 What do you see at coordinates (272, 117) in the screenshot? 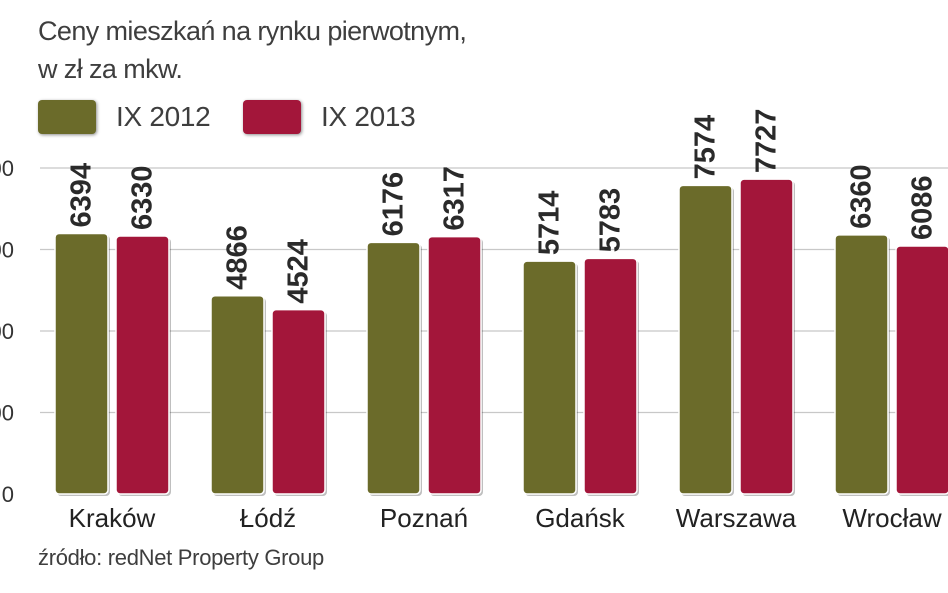
I see `legend-swatch-2013` at bounding box center [272, 117].